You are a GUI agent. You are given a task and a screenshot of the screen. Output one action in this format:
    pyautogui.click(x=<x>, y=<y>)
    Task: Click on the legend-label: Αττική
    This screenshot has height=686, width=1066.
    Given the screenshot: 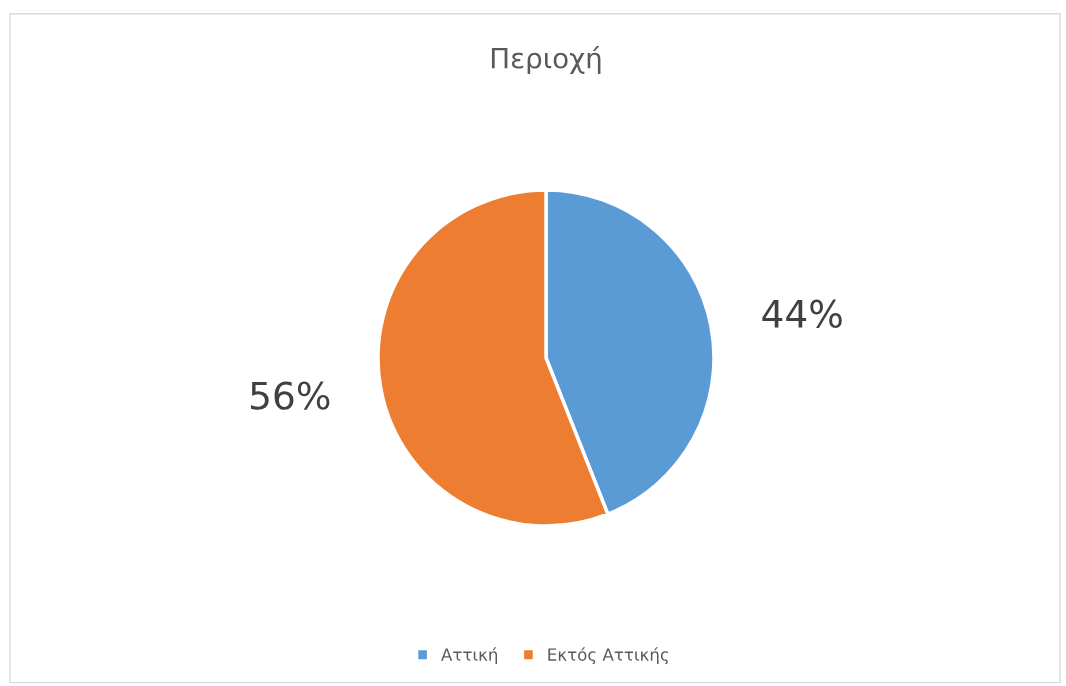 What is the action you would take?
    pyautogui.click(x=469, y=656)
    